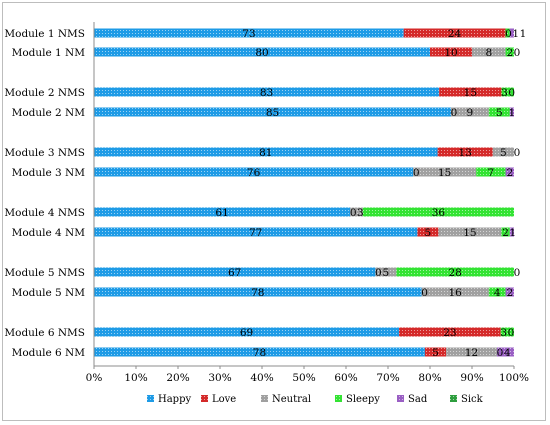 Image resolution: width=550 pixels, height=425 pixels. Describe the element at coordinates (387, 378) in the screenshot. I see `x-tick-label: 70%` at that location.